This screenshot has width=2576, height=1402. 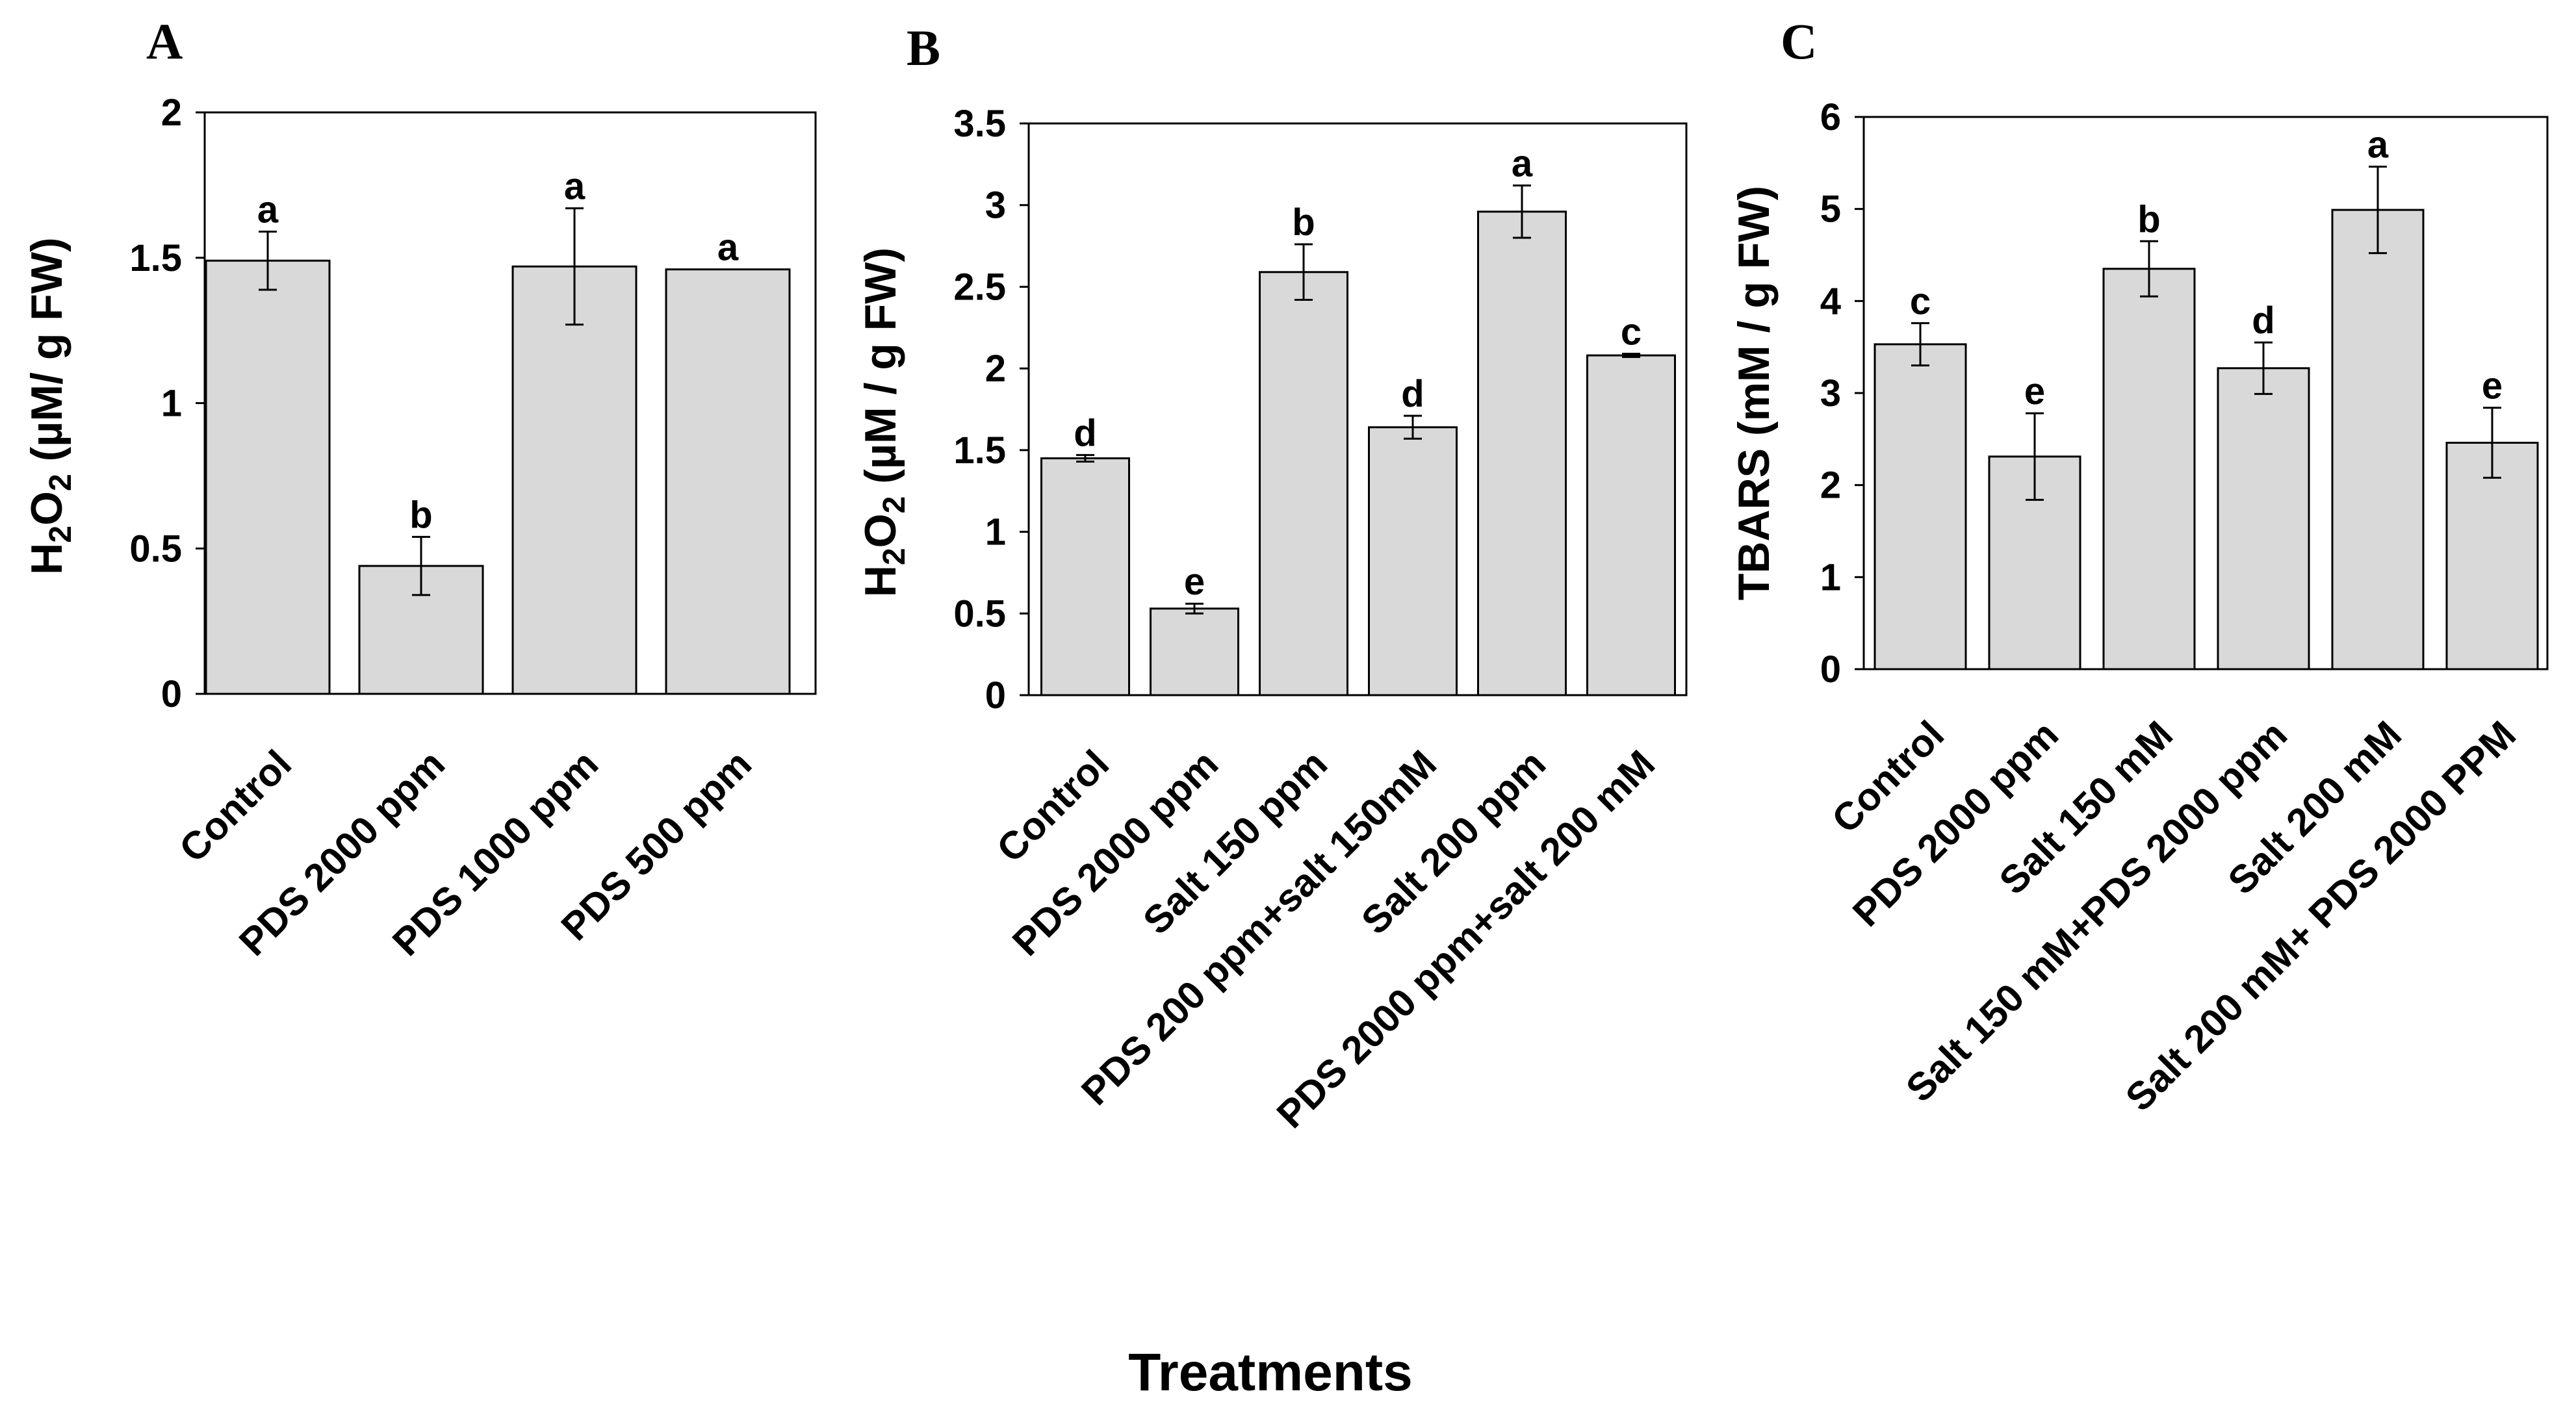 What do you see at coordinates (980, 287) in the screenshot?
I see `y-tick-label: 2.5` at bounding box center [980, 287].